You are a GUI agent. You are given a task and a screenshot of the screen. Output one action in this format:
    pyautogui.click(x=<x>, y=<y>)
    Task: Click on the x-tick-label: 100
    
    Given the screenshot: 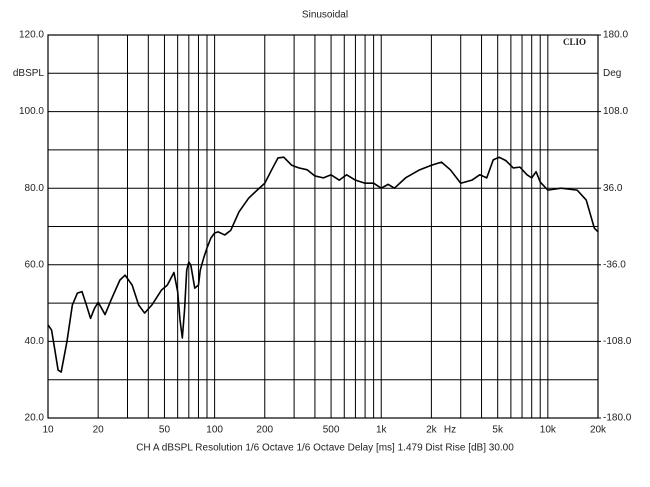 What is the action you would take?
    pyautogui.click(x=214, y=430)
    